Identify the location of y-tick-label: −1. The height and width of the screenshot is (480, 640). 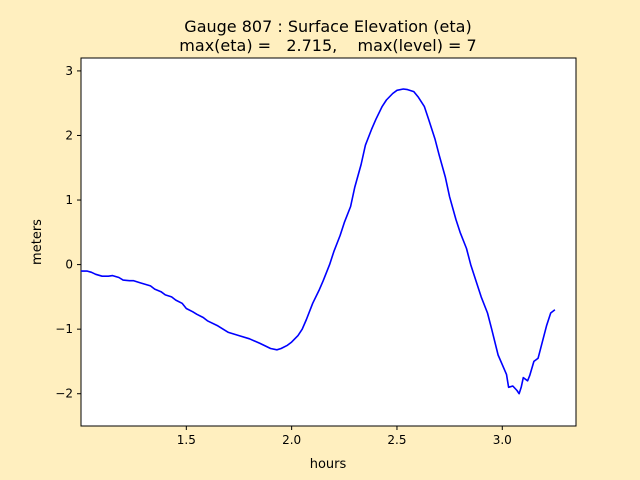
(64, 329).